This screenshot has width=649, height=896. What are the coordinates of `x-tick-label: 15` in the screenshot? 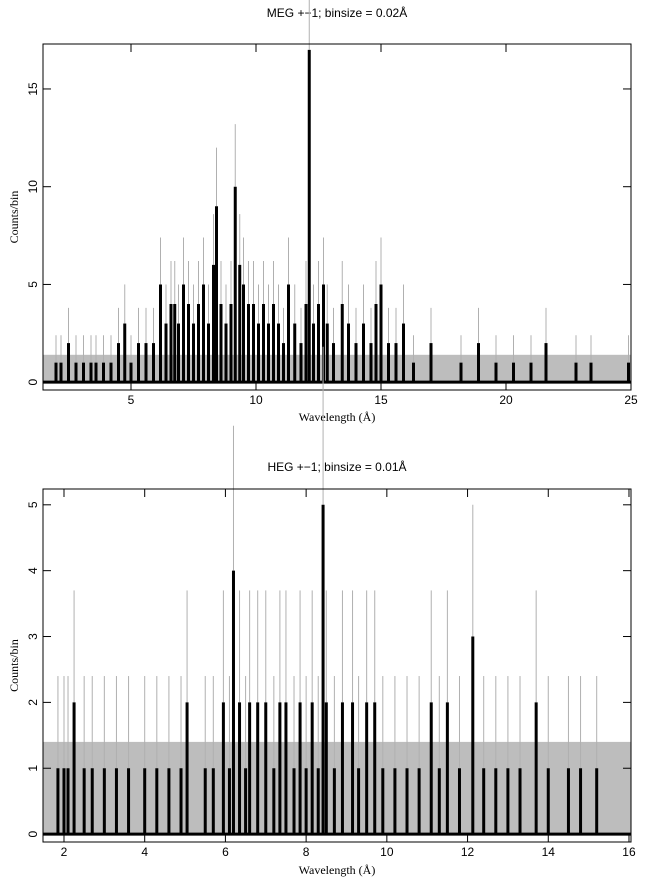 It's located at (381, 400).